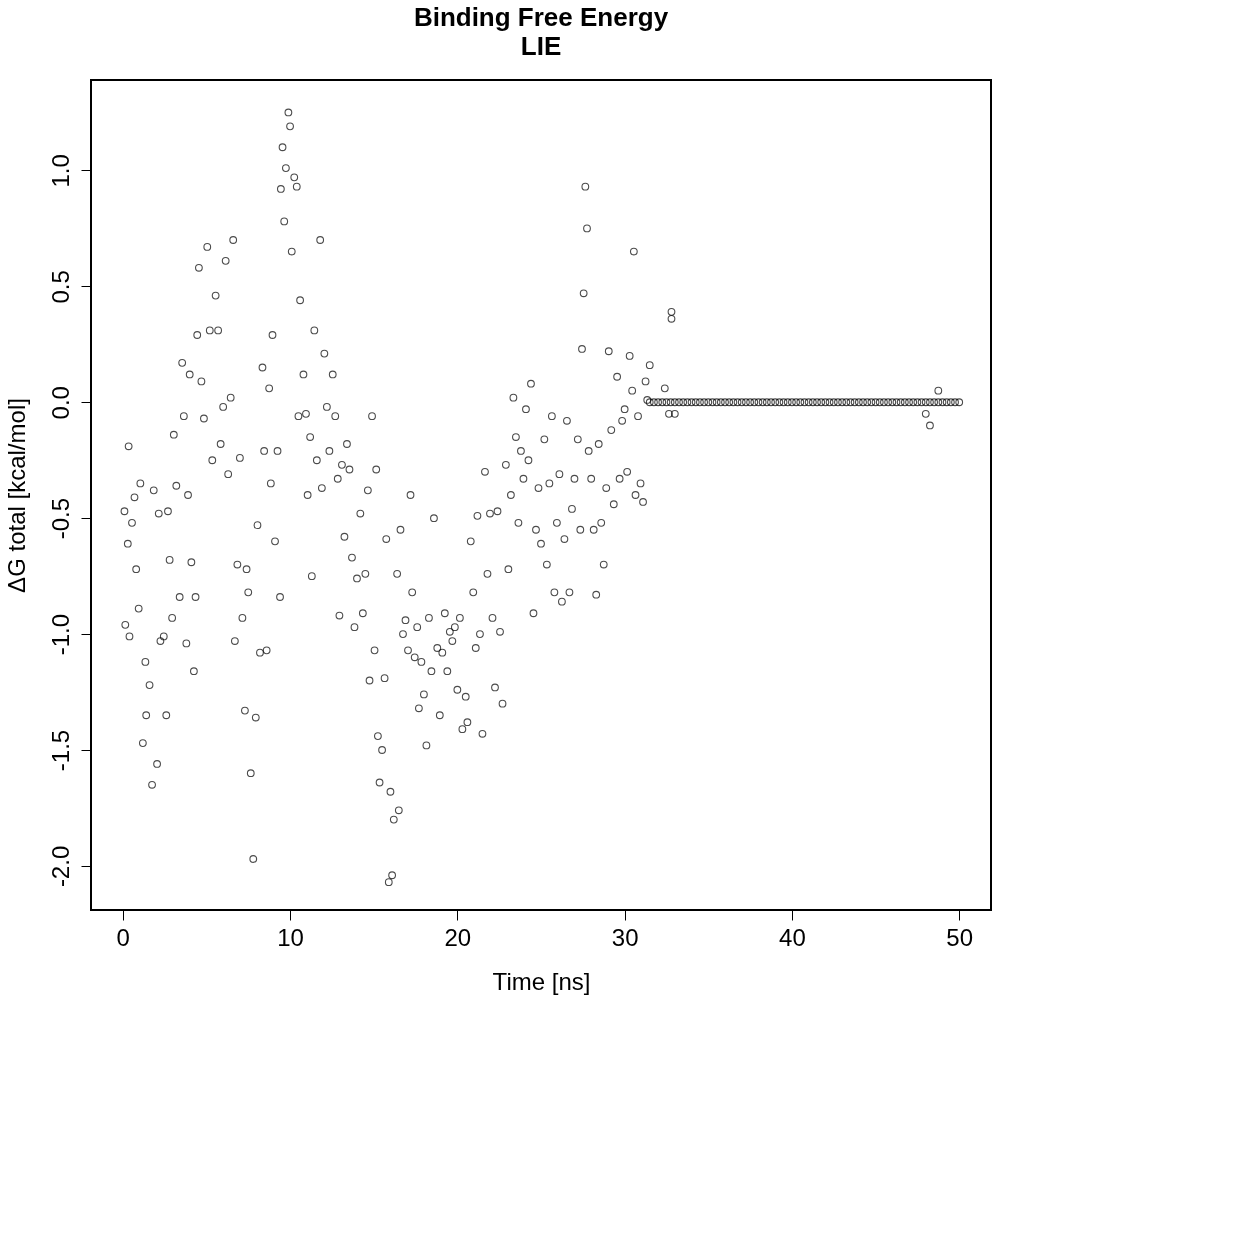  What do you see at coordinates (792, 937) in the screenshot?
I see `x-tick-label: 40` at bounding box center [792, 937].